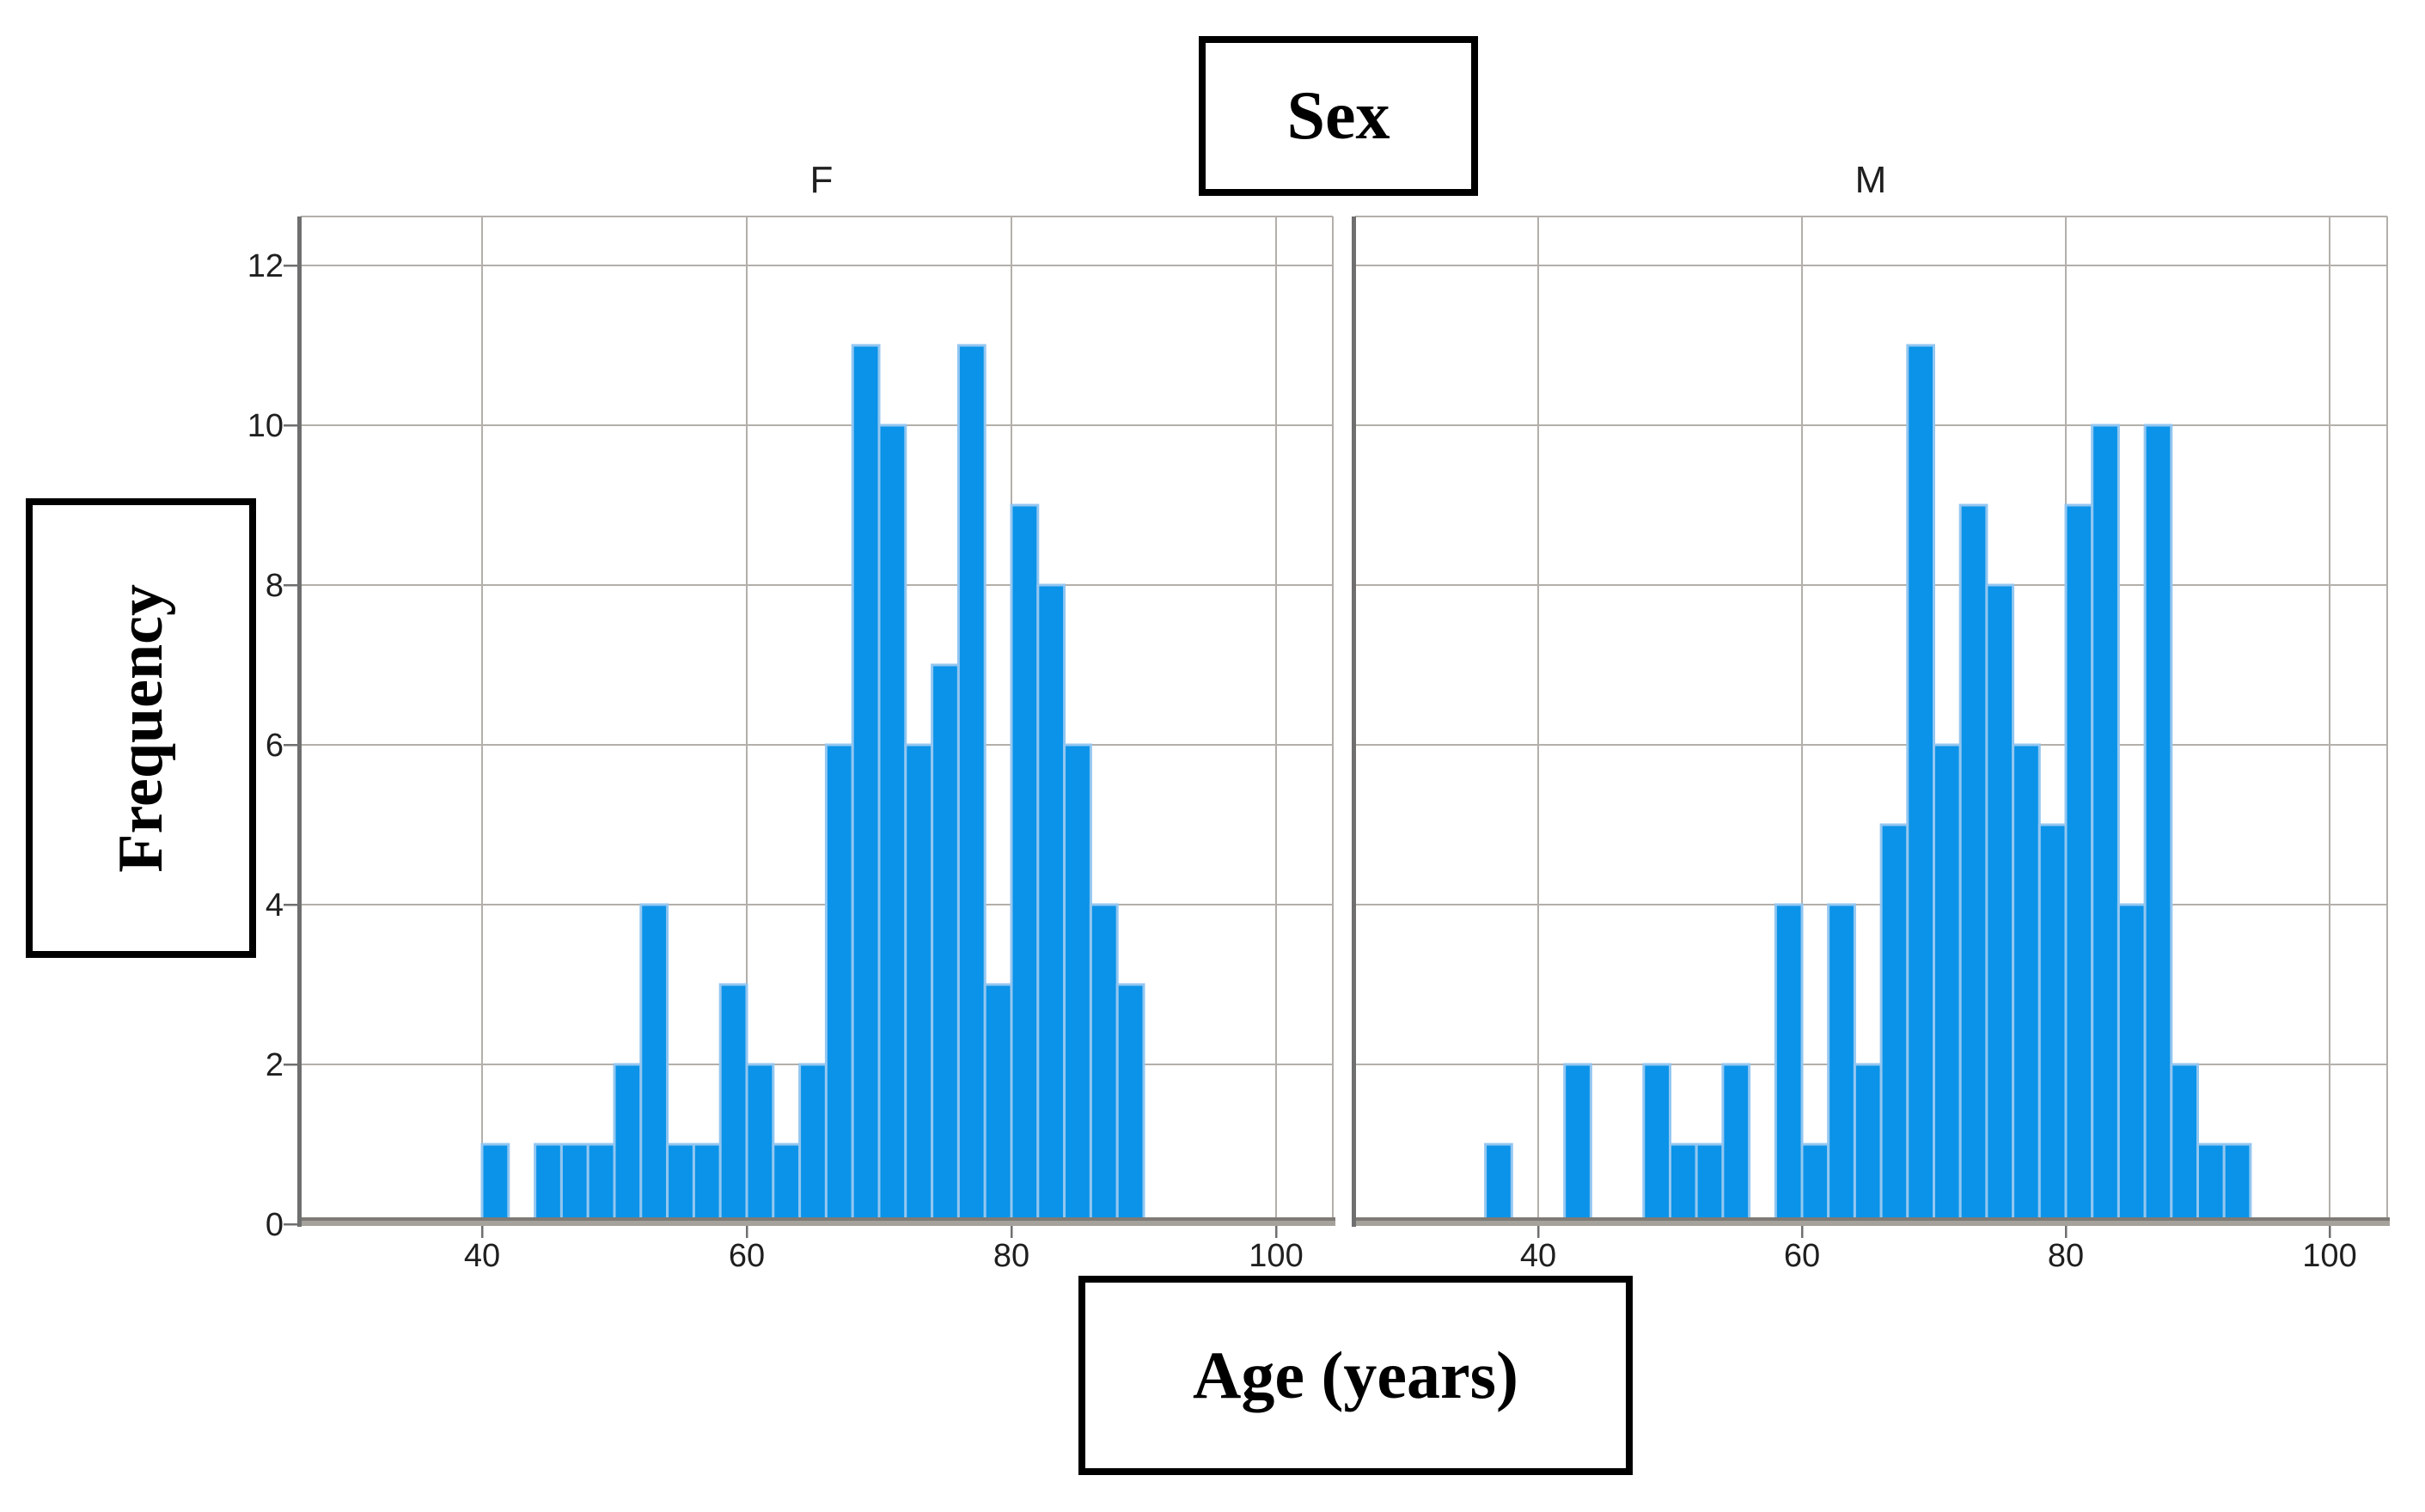  What do you see at coordinates (275, 1225) in the screenshot?
I see `y-tick-label: 0` at bounding box center [275, 1225].